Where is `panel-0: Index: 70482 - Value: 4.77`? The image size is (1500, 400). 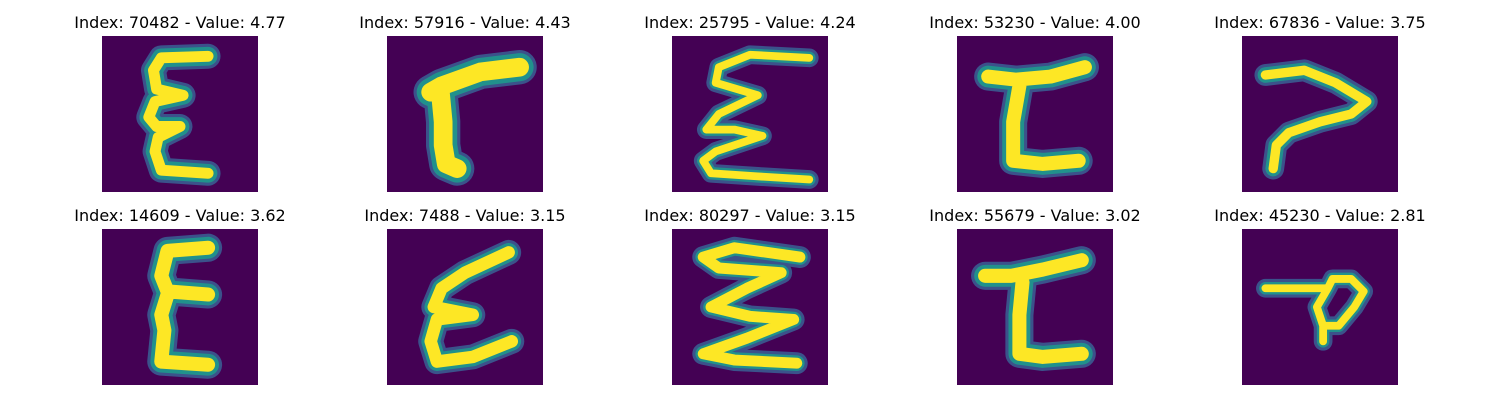
panel-0: Index: 70482 - Value: 4.77 is located at coordinates (180, 108).